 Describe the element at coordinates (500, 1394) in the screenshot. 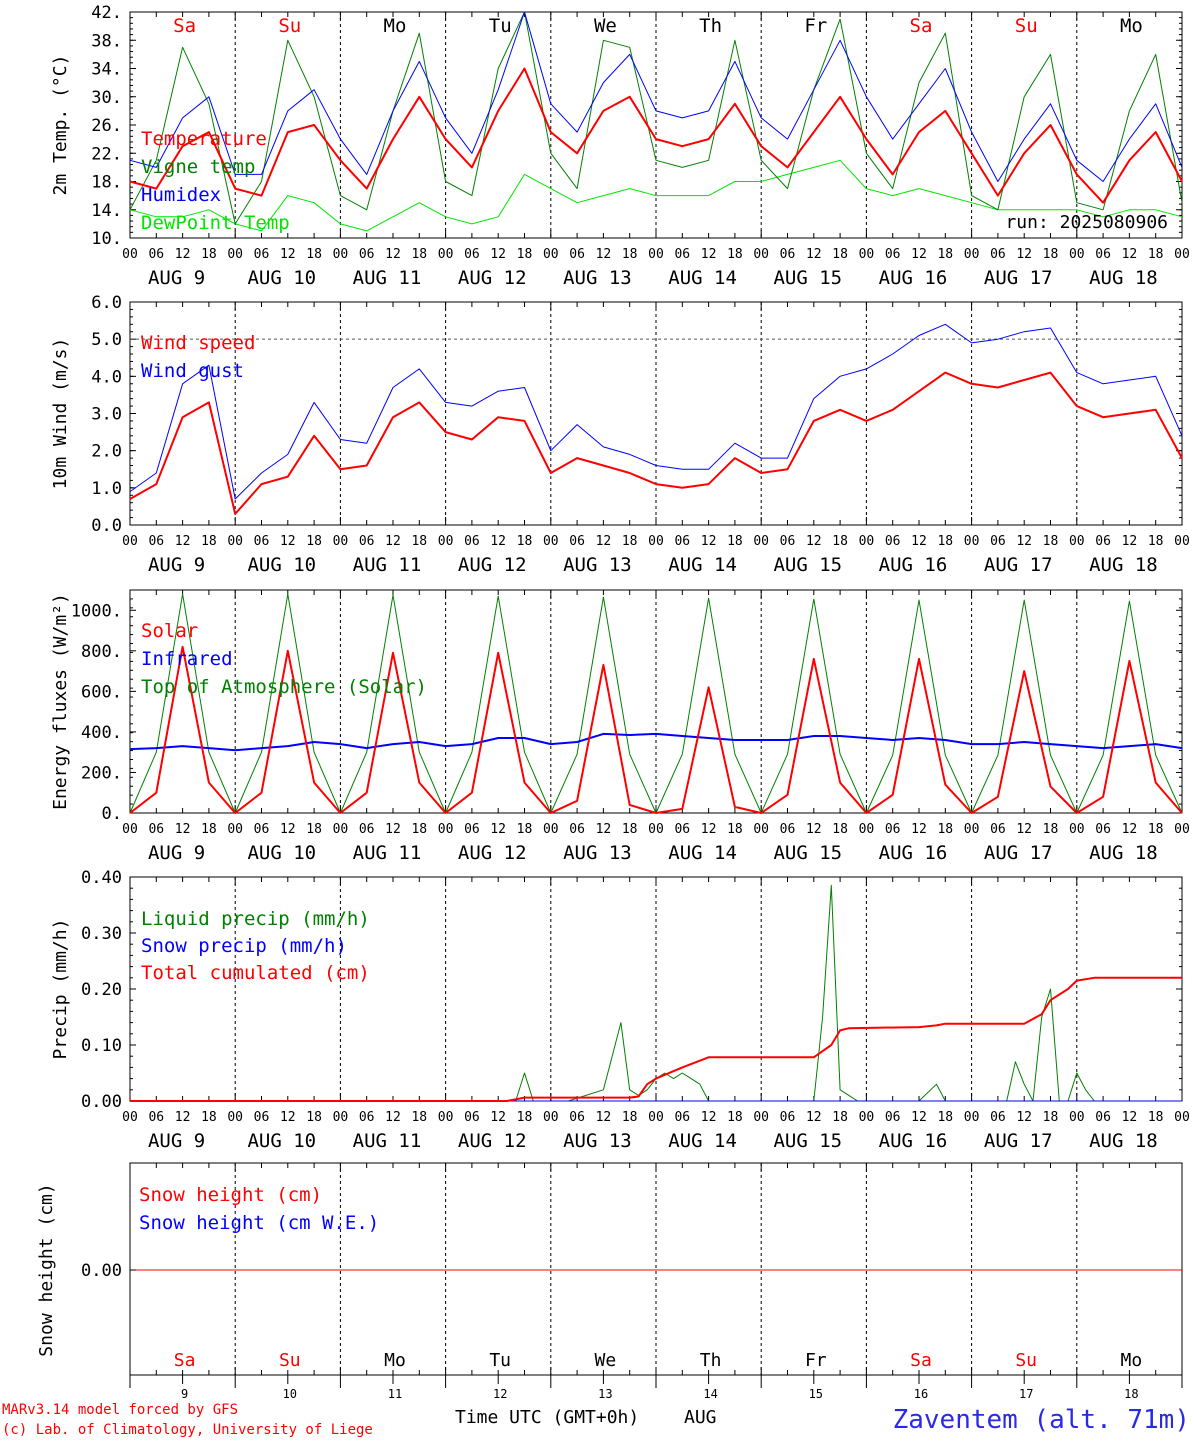

I see `day-number-label: 12` at that location.